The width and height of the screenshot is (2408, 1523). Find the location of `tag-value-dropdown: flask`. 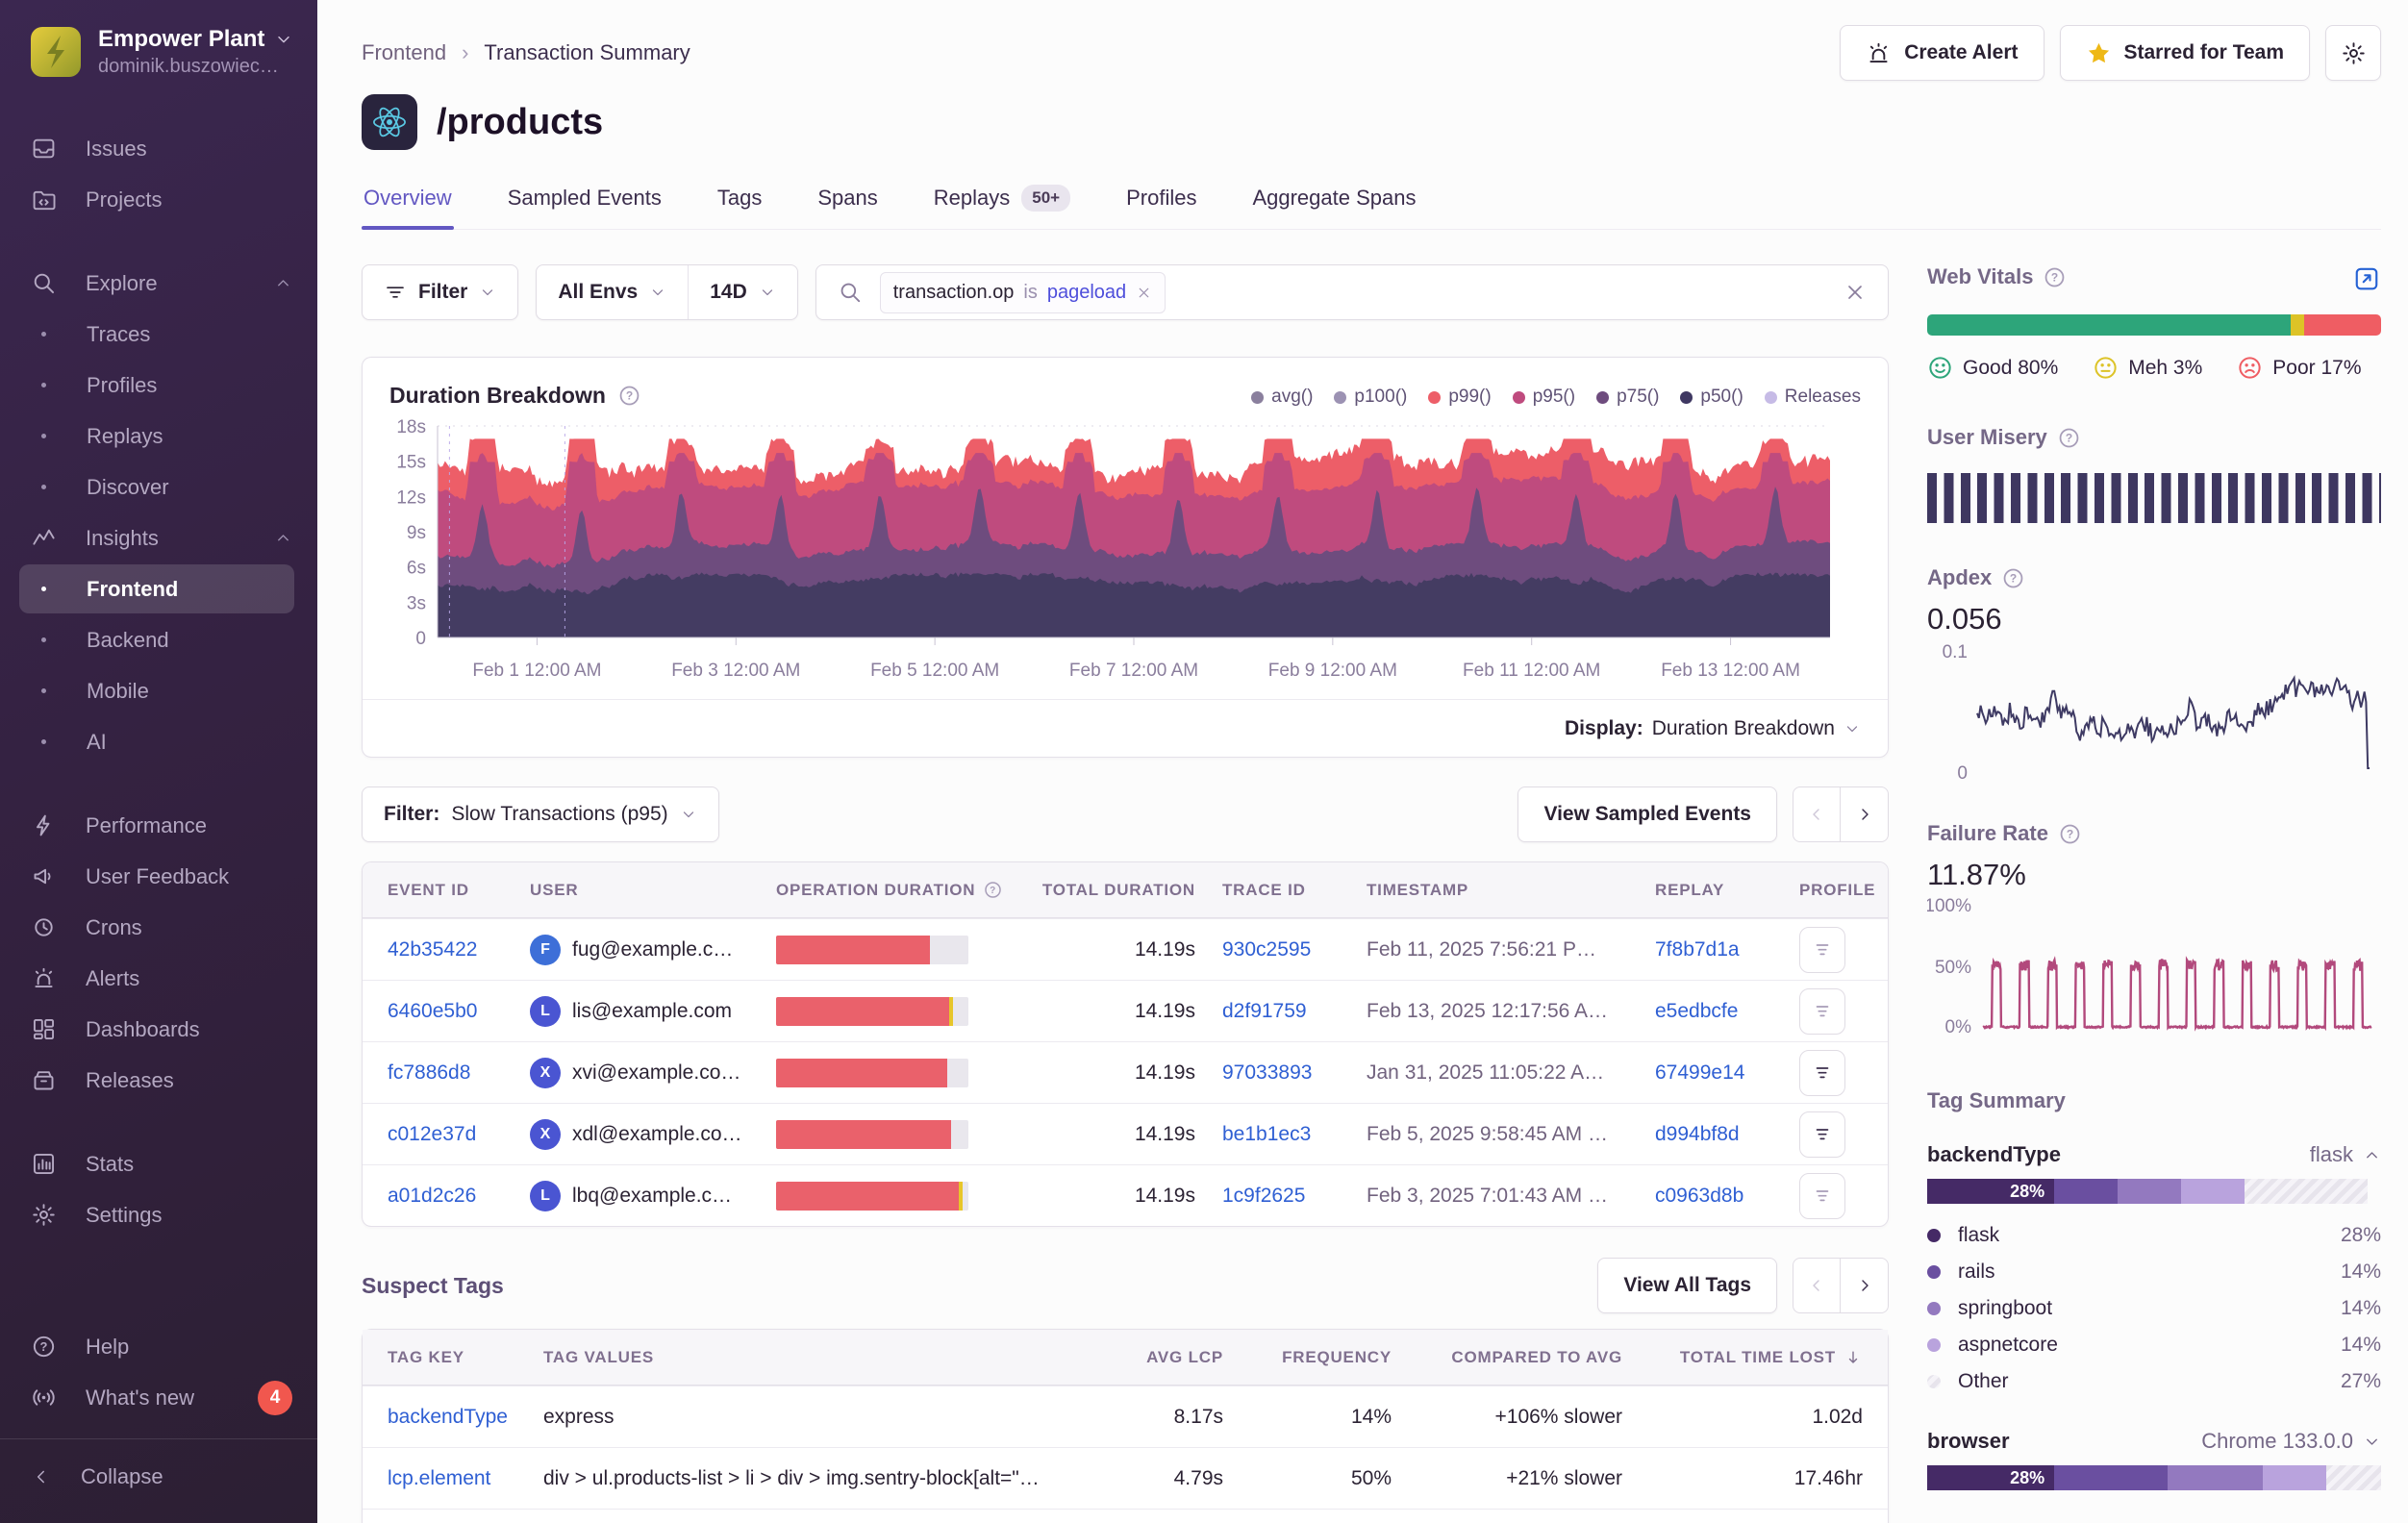

tag-value-dropdown: flask is located at coordinates (2345, 1154).